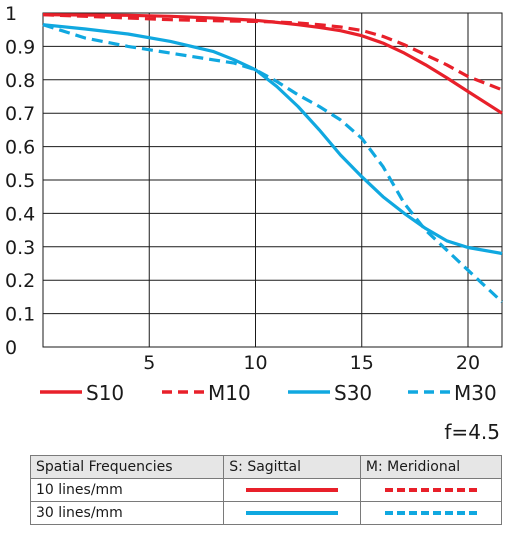 The image size is (512, 544). What do you see at coordinates (475, 393) in the screenshot?
I see `legend-label-m30: M30` at bounding box center [475, 393].